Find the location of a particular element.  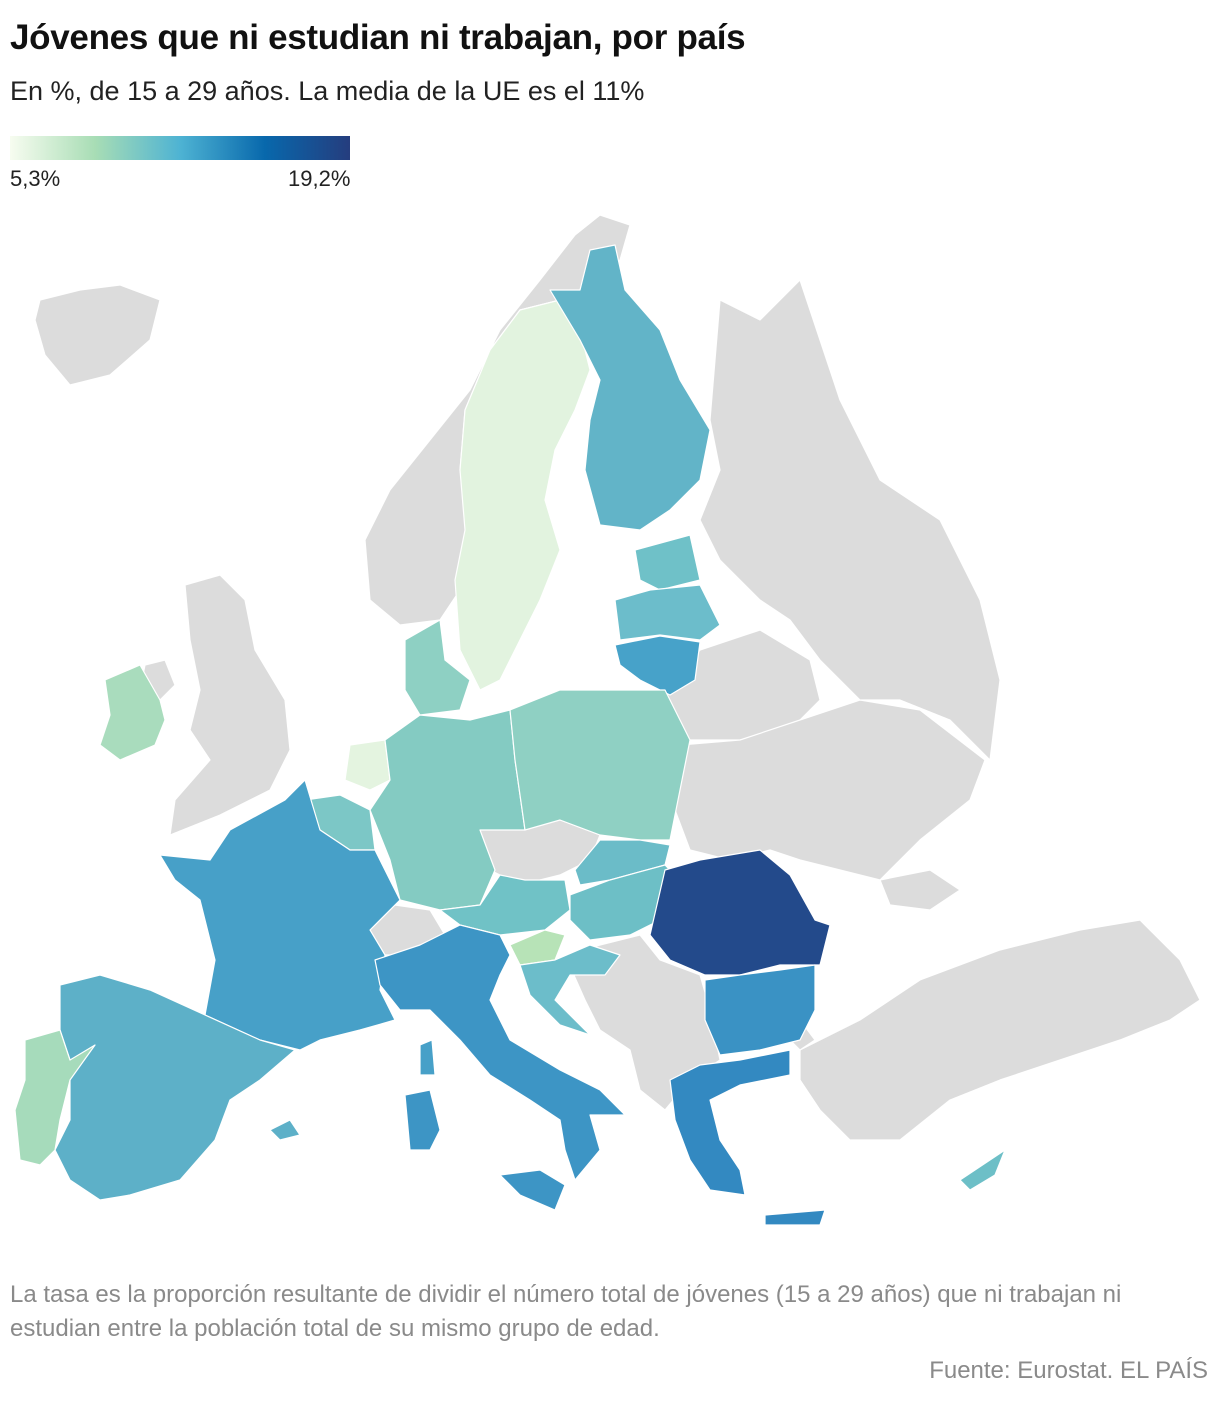

spain is located at coordinates (175, 1087).